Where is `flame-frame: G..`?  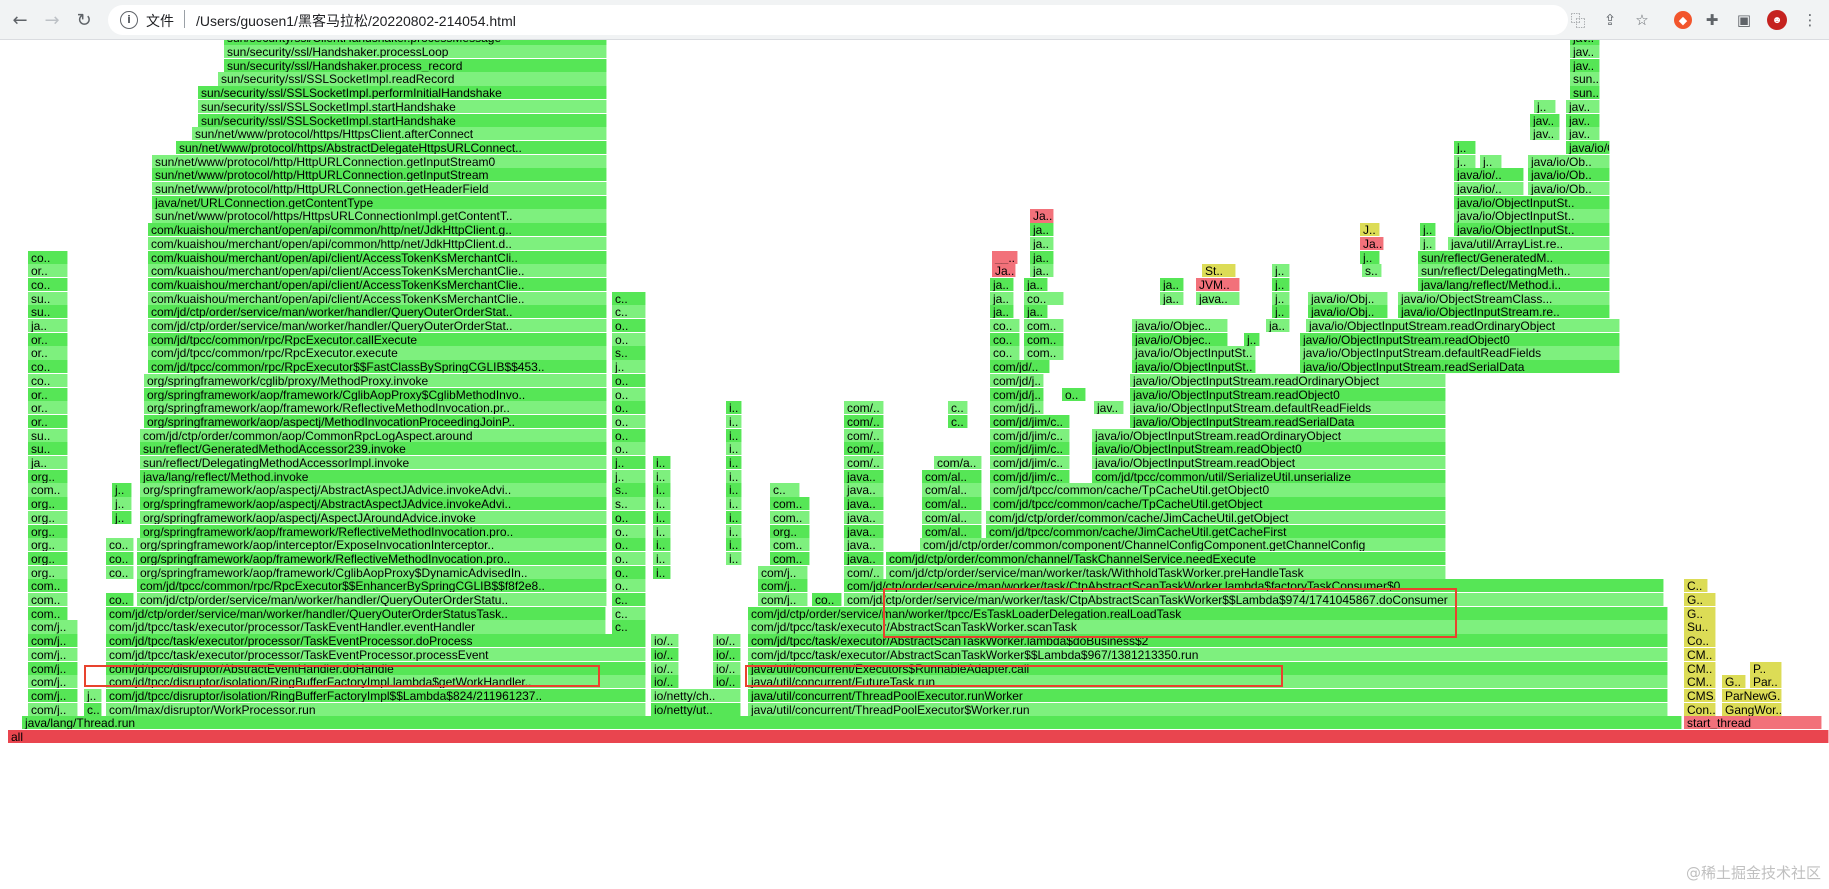 flame-frame: G.. is located at coordinates (1700, 613).